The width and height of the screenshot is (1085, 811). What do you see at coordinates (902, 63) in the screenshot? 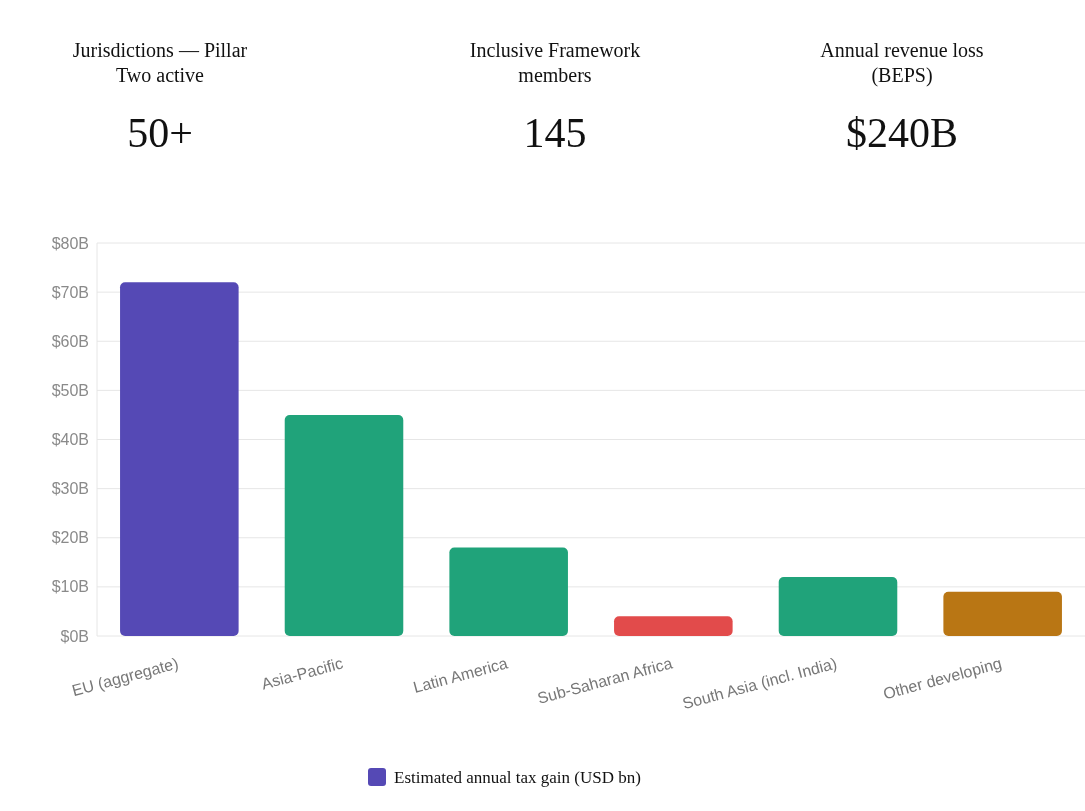
I see `text: Annual revenue loss (BEPS)` at bounding box center [902, 63].